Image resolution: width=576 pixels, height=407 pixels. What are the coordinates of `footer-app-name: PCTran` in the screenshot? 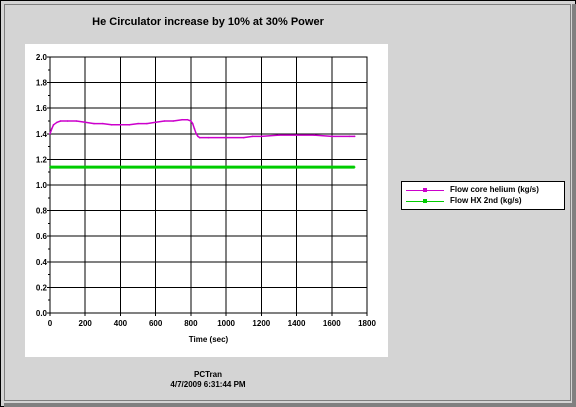 It's located at (207, 374).